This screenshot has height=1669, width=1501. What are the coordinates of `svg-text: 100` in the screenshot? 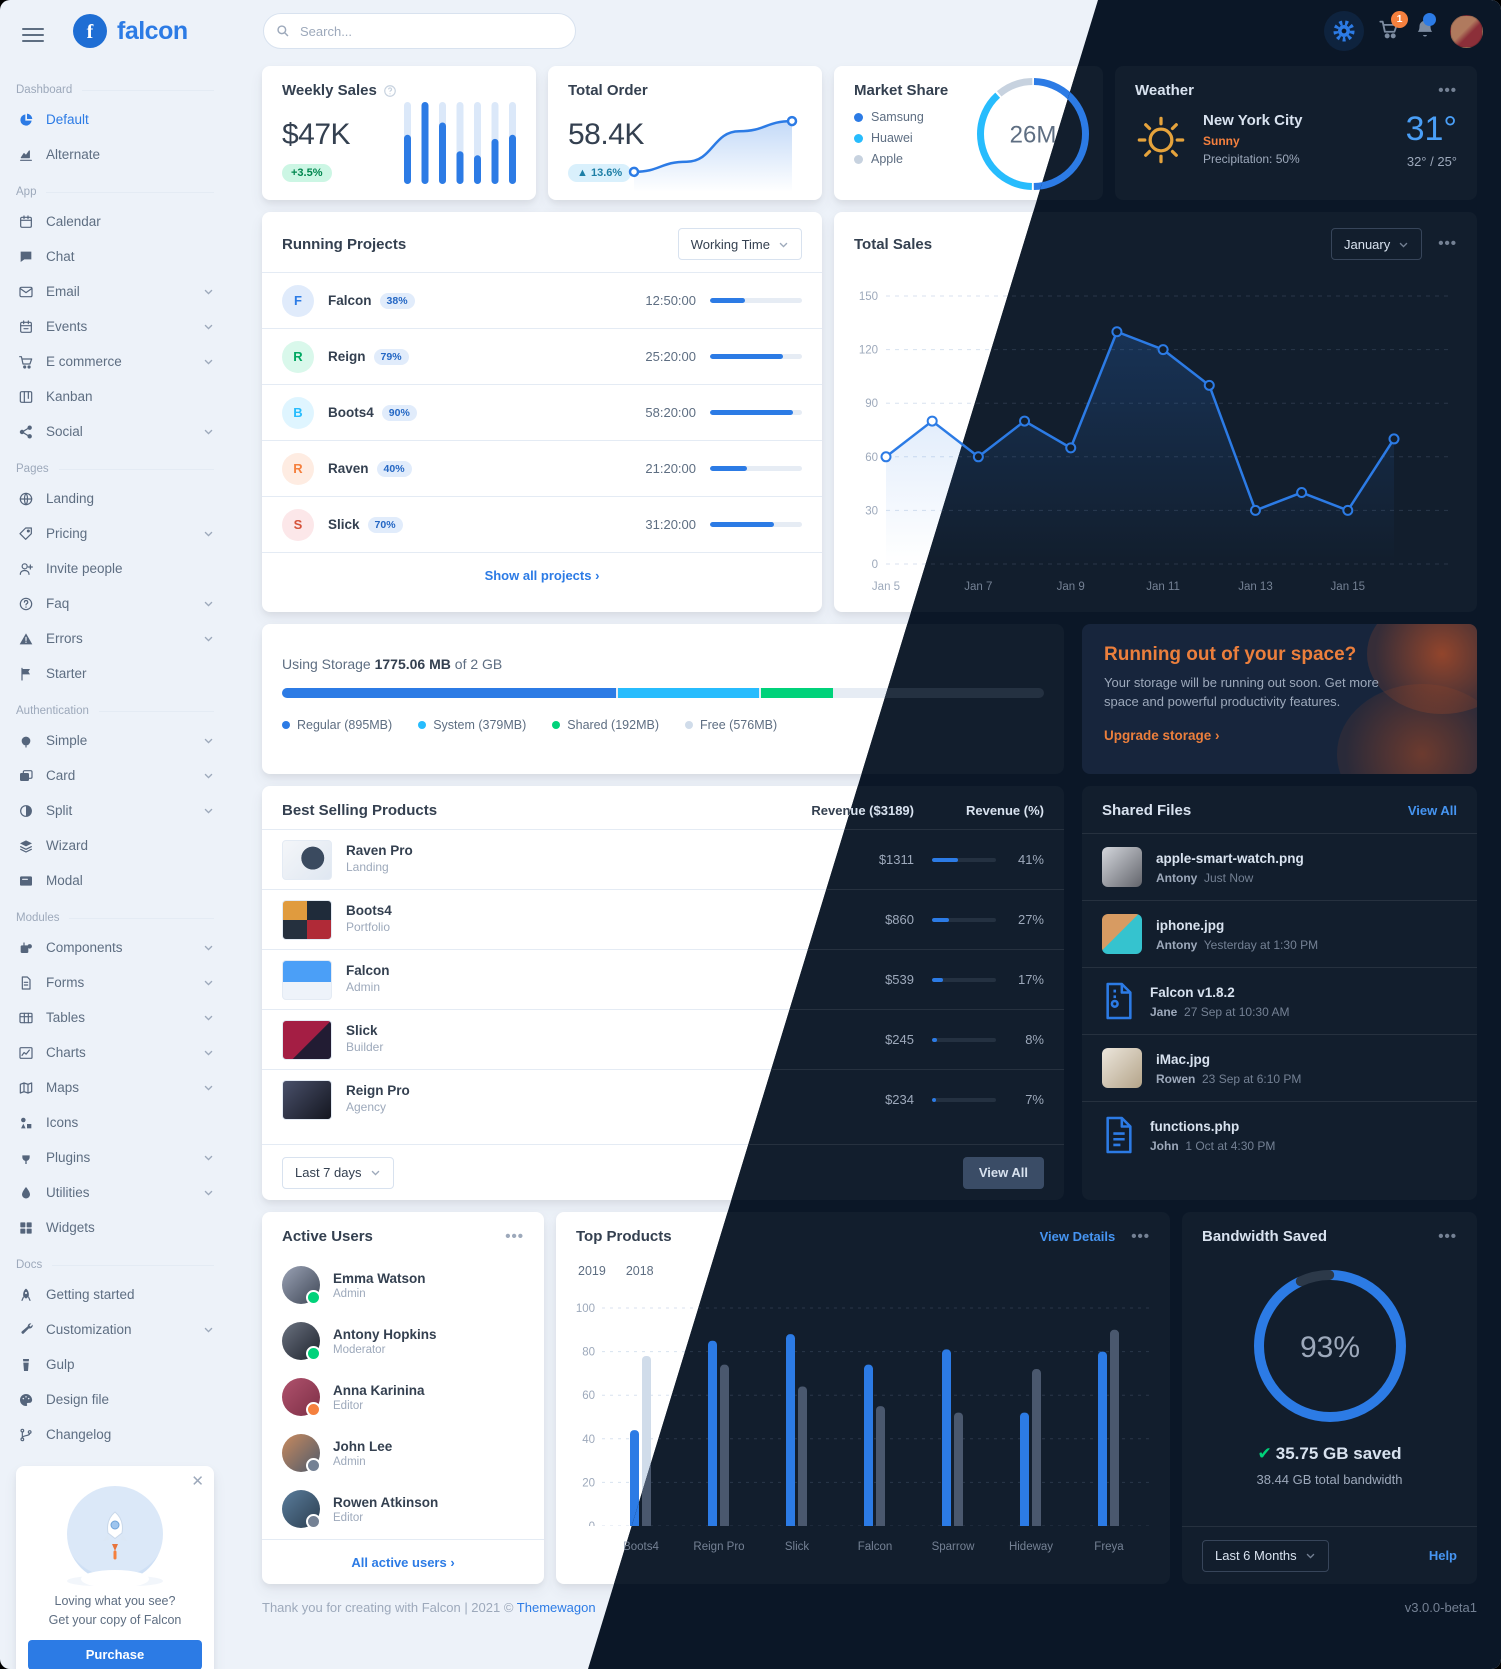 It's located at (585, 1309).